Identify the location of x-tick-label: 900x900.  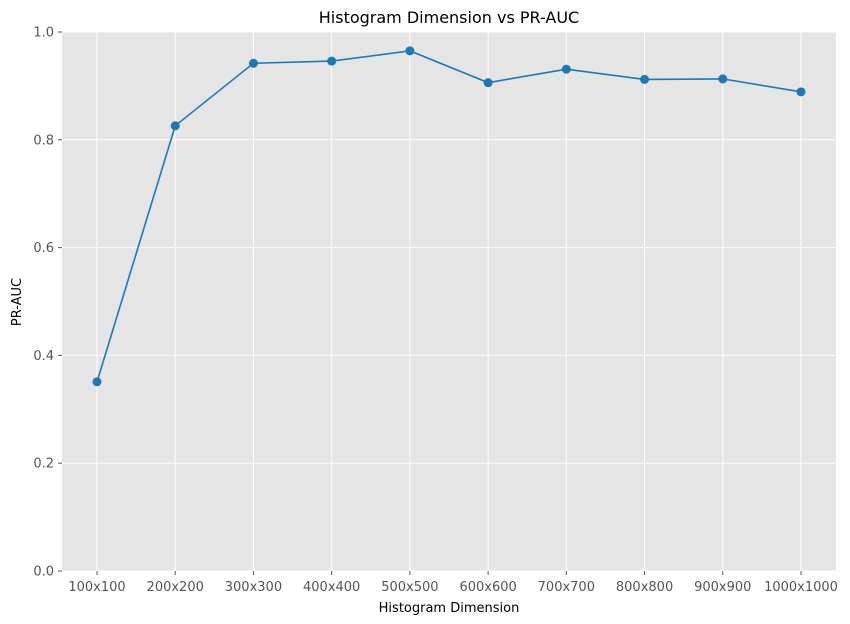
(722, 587).